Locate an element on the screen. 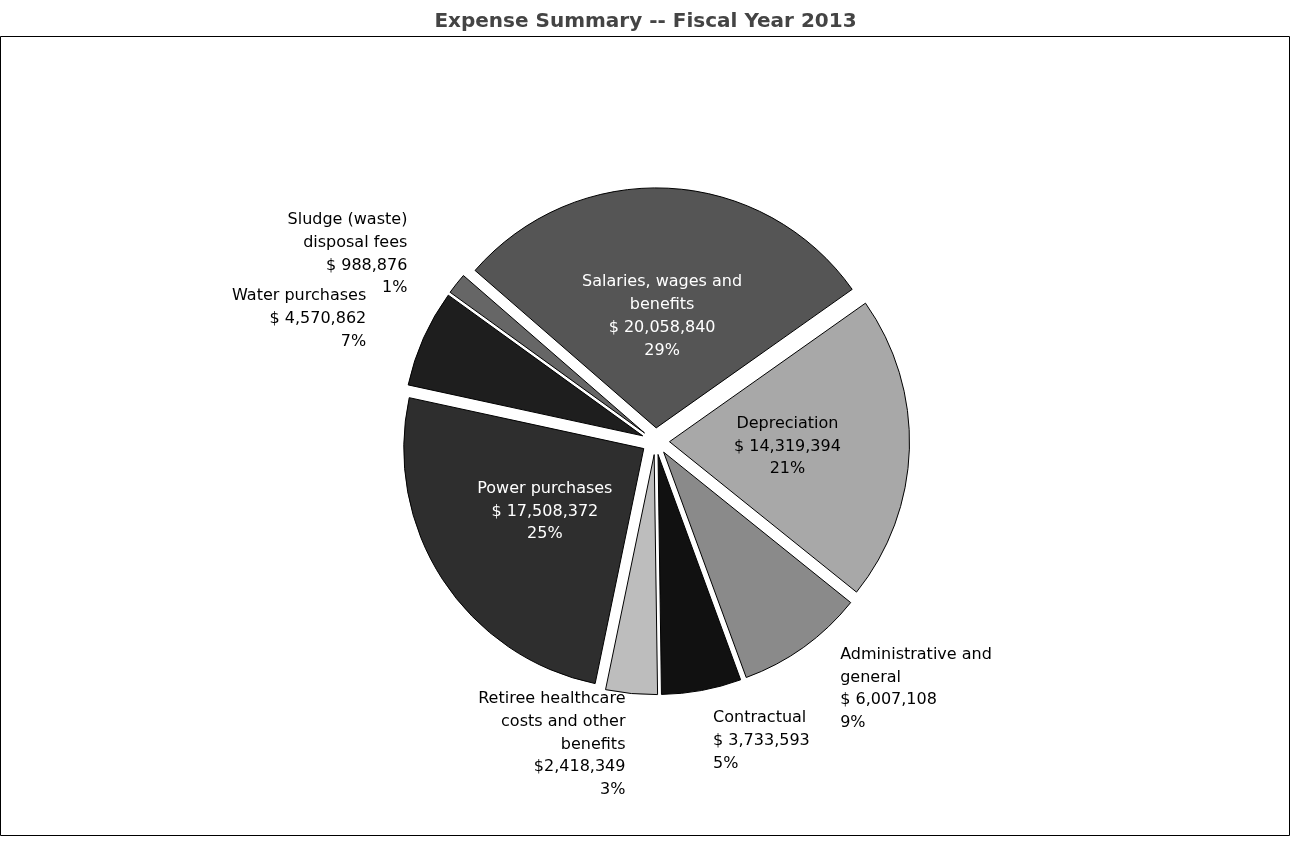 The width and height of the screenshot is (1302, 848). slice-label: Administrative and general is located at coordinates (916, 664).